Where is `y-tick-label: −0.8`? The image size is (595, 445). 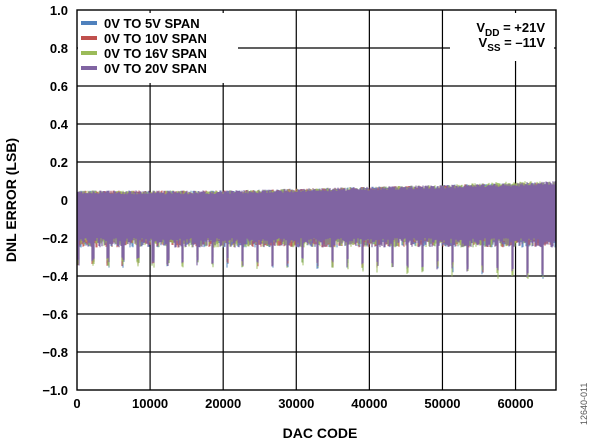
y-tick-label: −0.8 is located at coordinates (55, 352).